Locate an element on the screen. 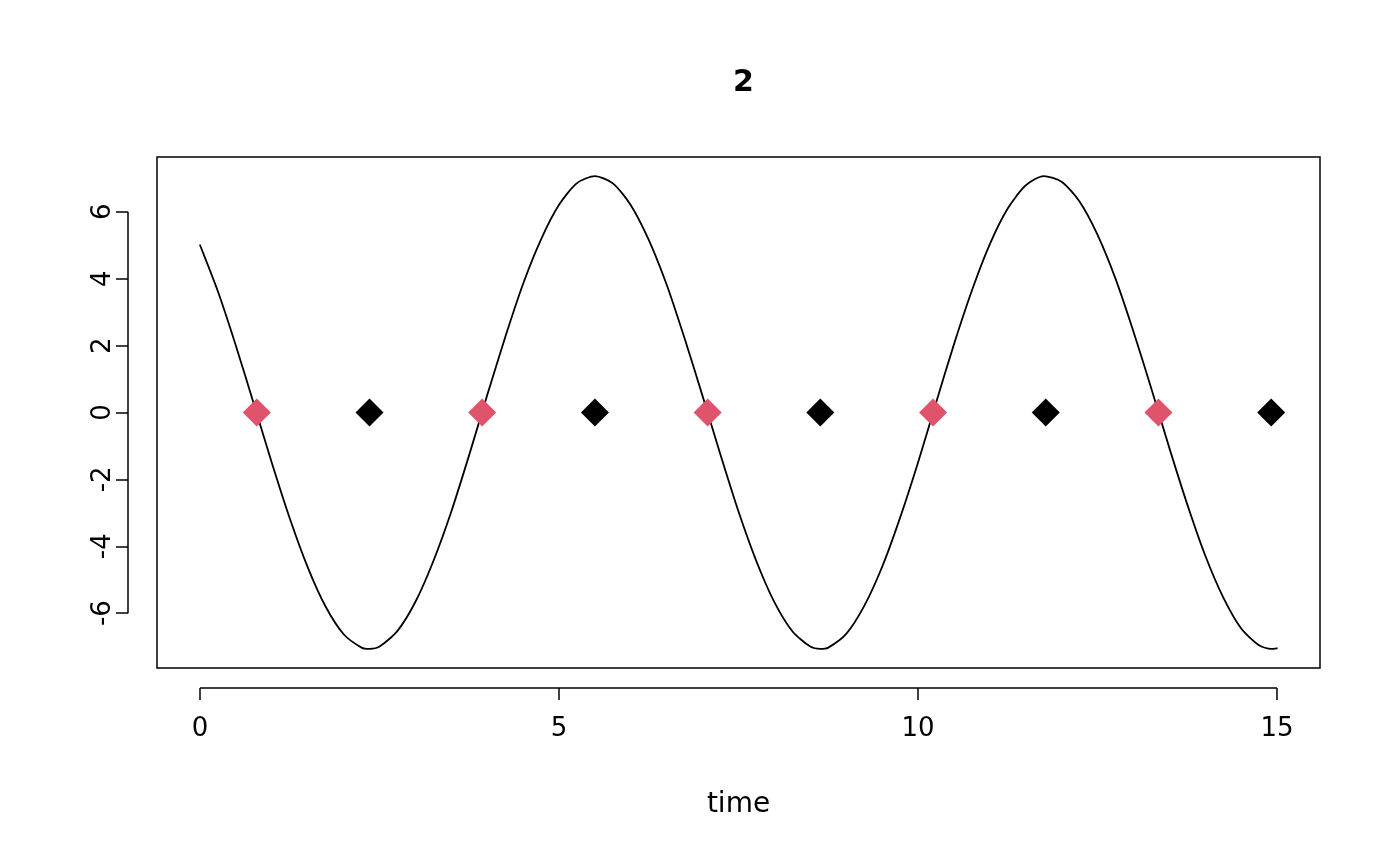 The height and width of the screenshot is (866, 1400). chart-title: 2 is located at coordinates (743, 80).